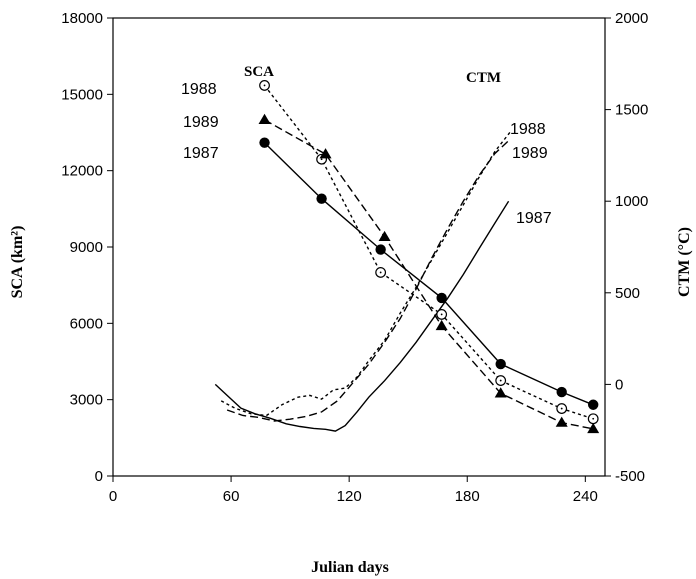 This screenshot has width=696, height=579. Describe the element at coordinates (619, 384) in the screenshot. I see `y-right-tick-label-1: 0` at that location.